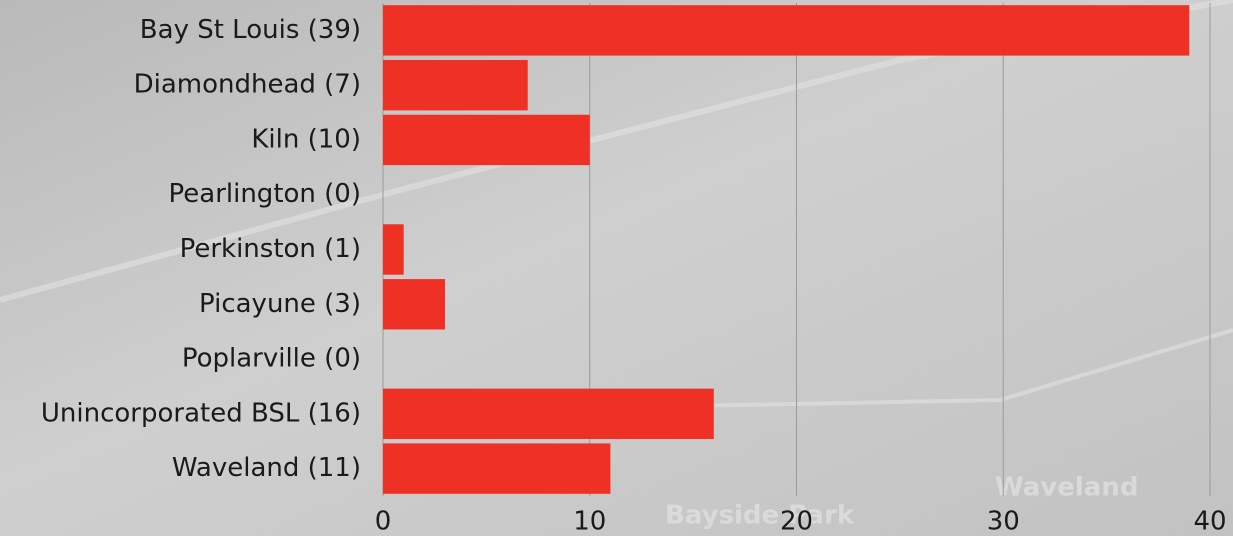 The width and height of the screenshot is (1233, 536). Describe the element at coordinates (265, 194) in the screenshot. I see `y-tick-label: Pearlington (0)` at that location.